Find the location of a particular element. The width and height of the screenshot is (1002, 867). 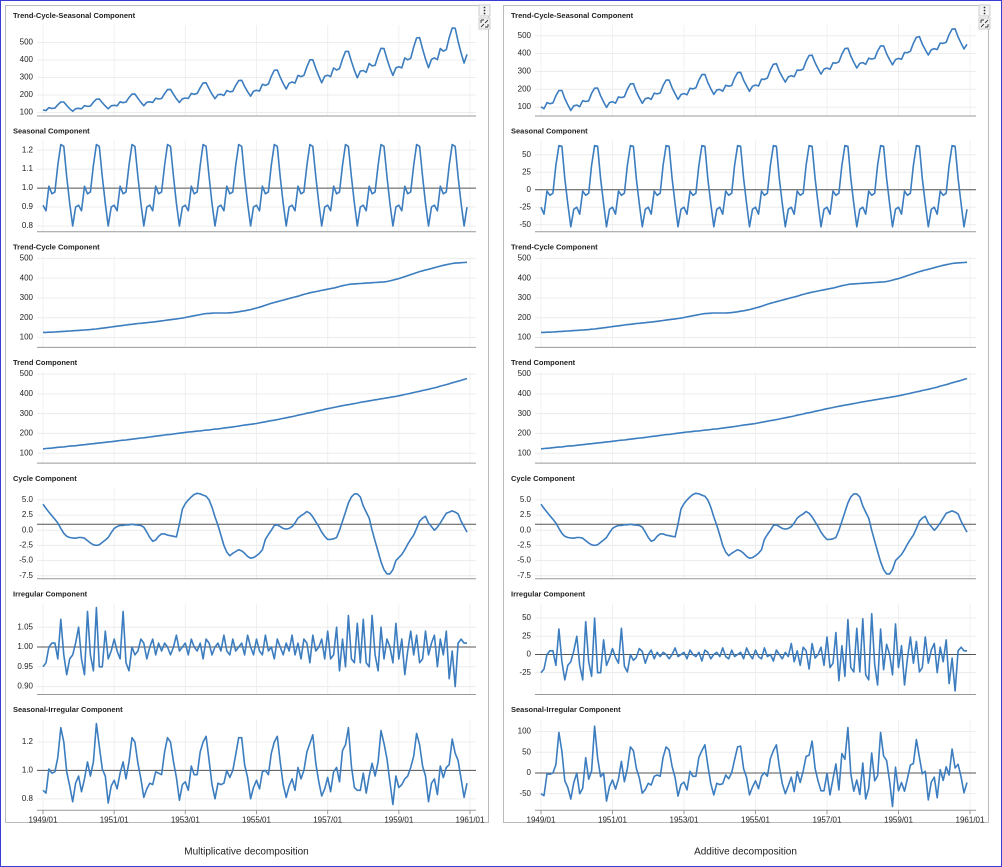

x-axis-label: Multiplicative decomposition is located at coordinates (246, 852).